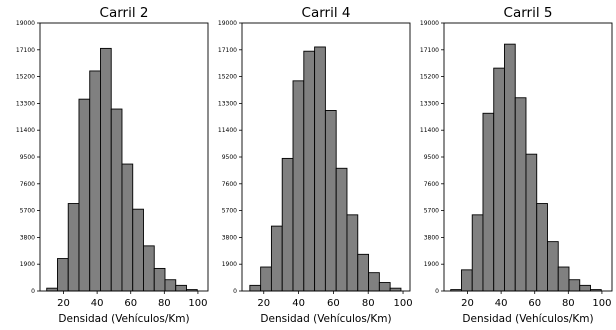 The width and height of the screenshot is (616, 330). I want to click on chart-title: Carril 2, so click(124, 13).